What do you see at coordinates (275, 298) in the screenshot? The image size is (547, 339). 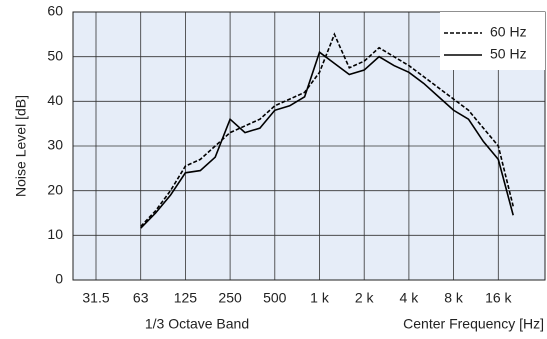 I see `x-tick-label: 500` at bounding box center [275, 298].